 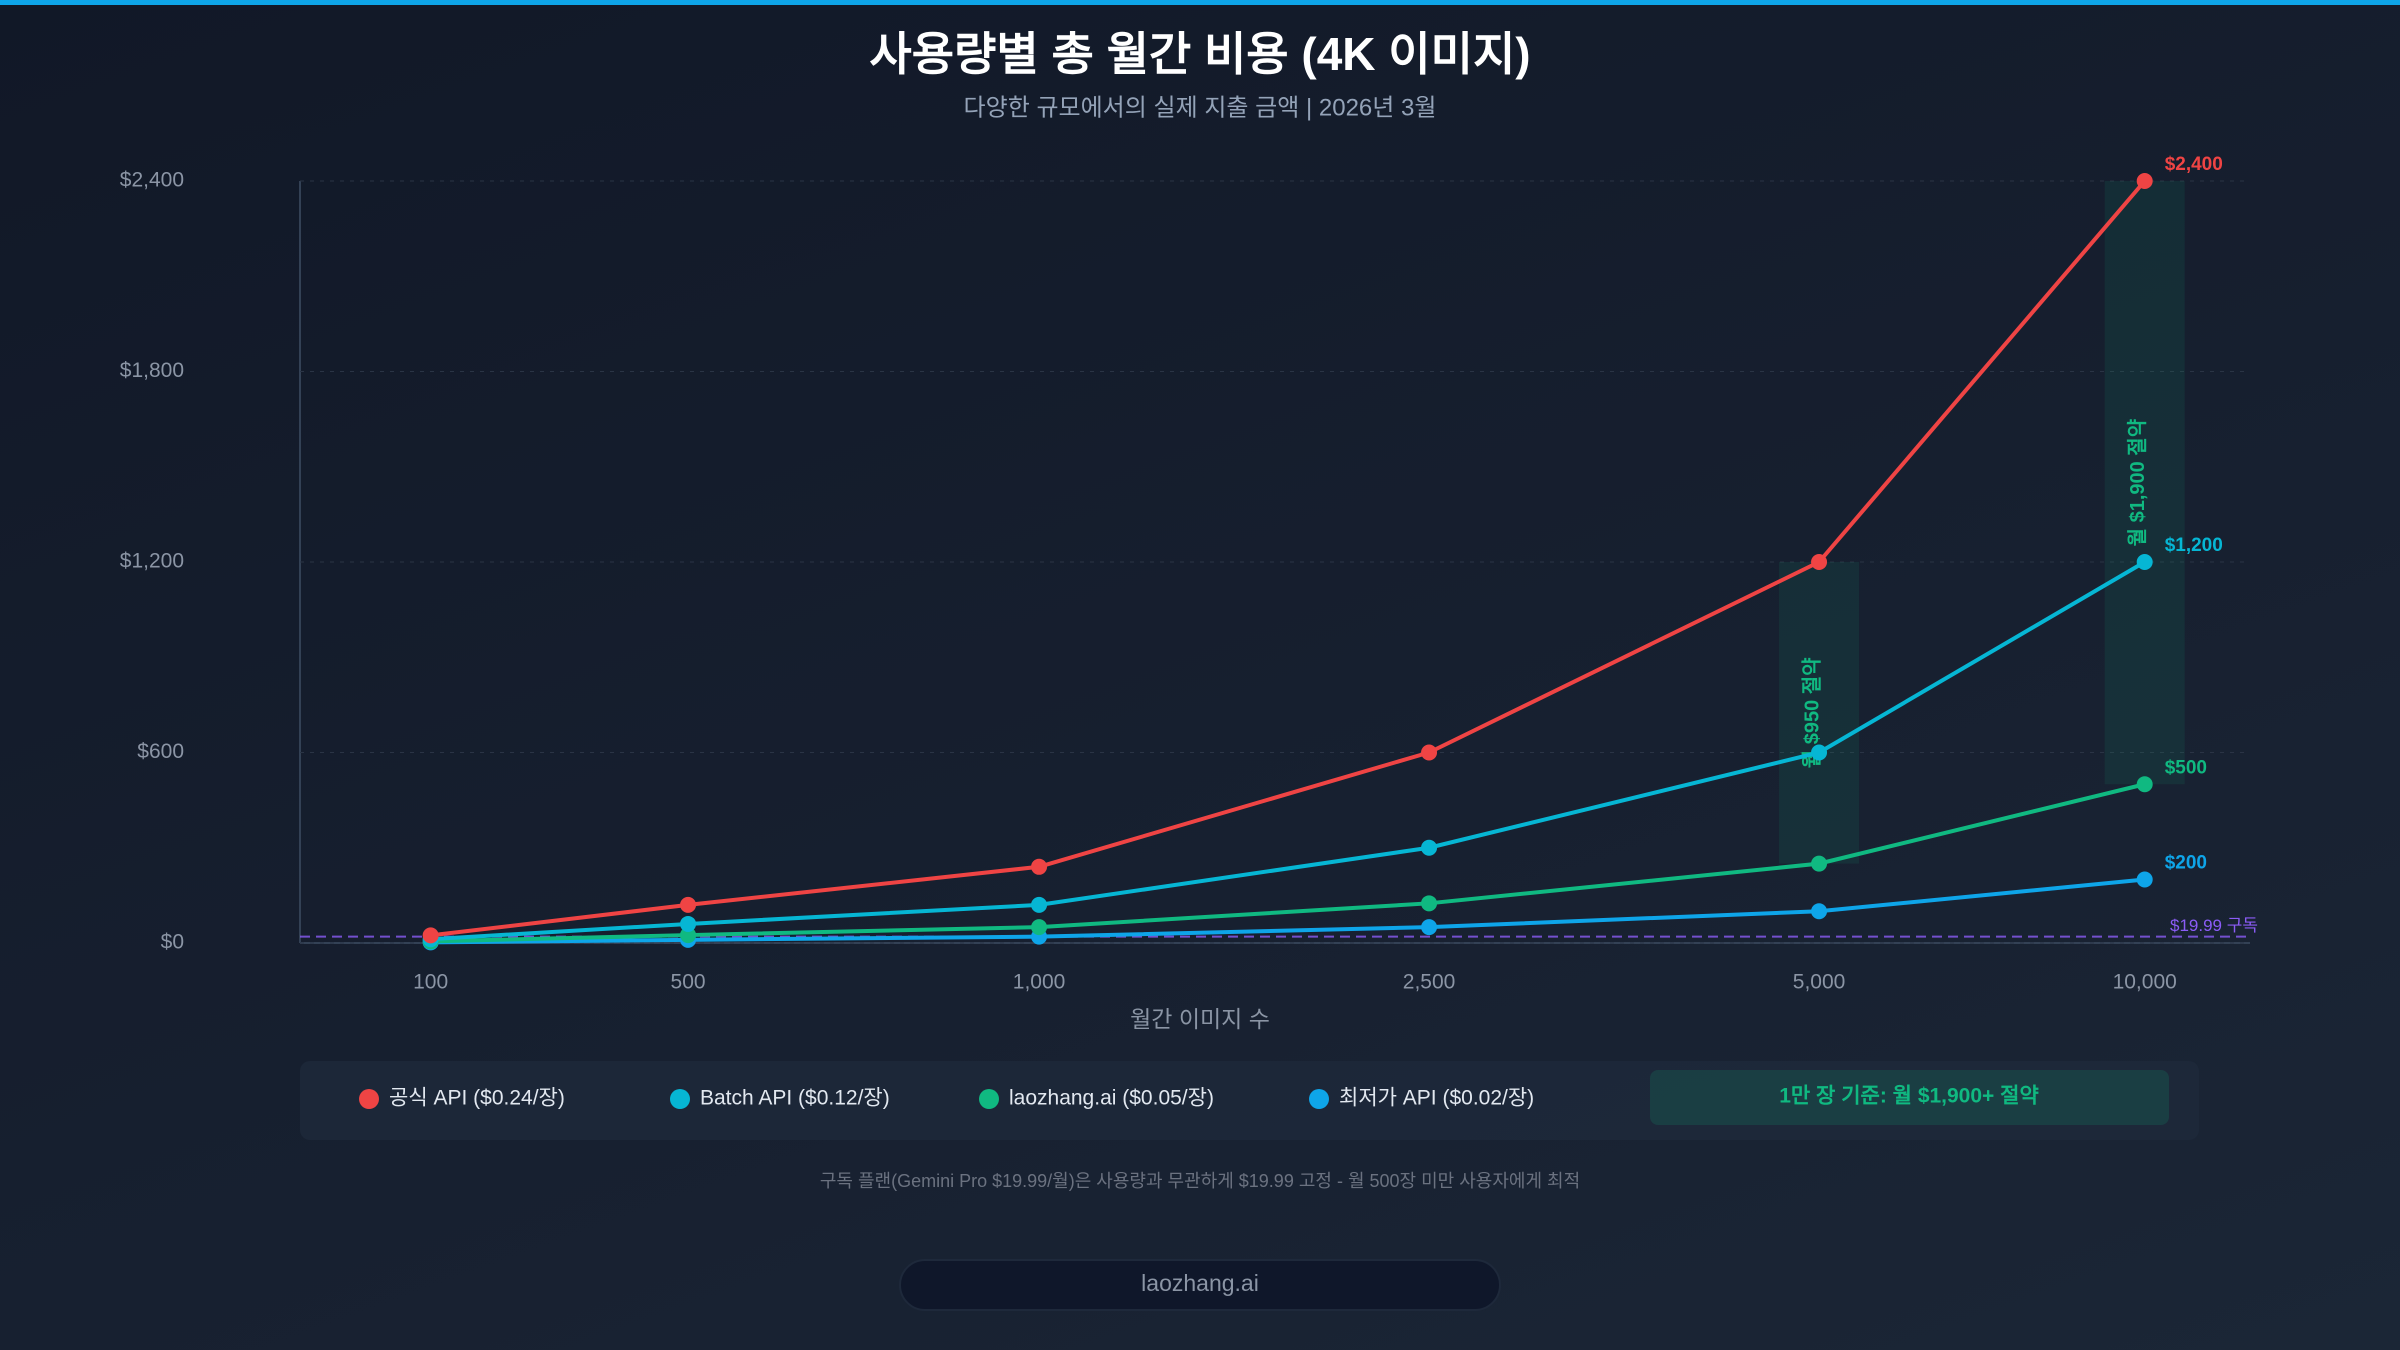 I want to click on data-label: $200, so click(x=2186, y=863).